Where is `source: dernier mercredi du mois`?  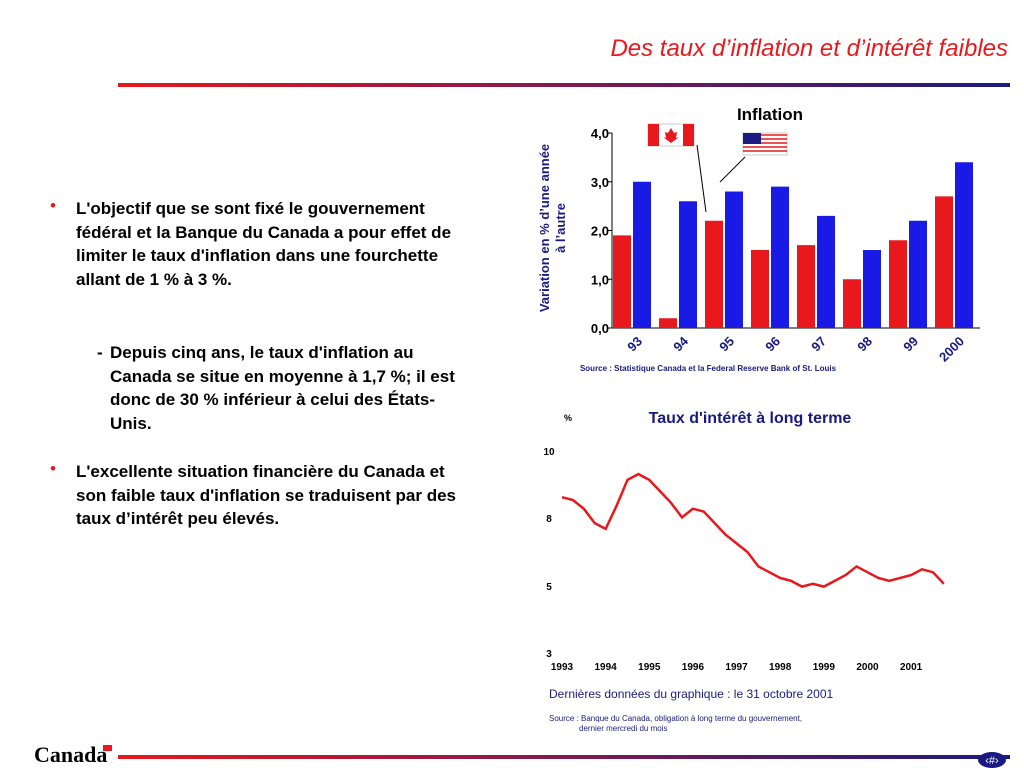
source: dernier mercredi du mois is located at coordinates (623, 728).